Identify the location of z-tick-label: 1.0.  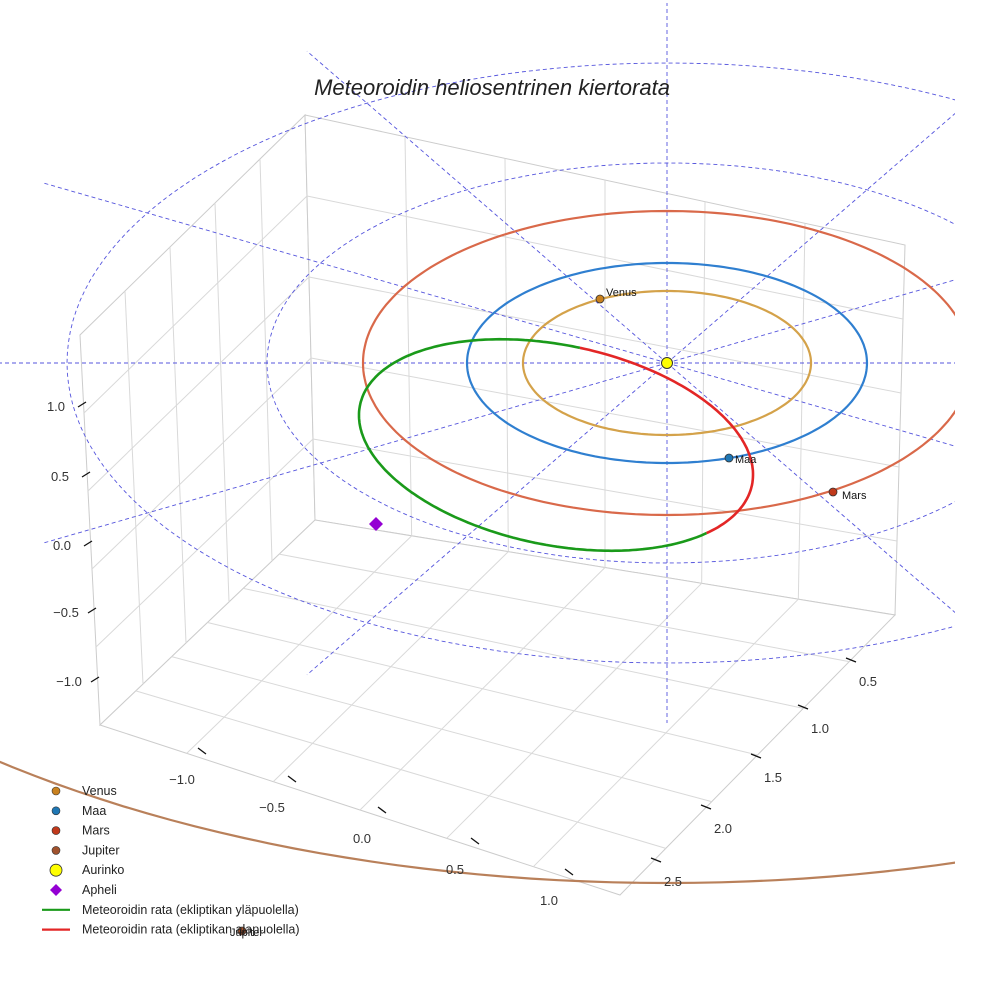
(56, 406).